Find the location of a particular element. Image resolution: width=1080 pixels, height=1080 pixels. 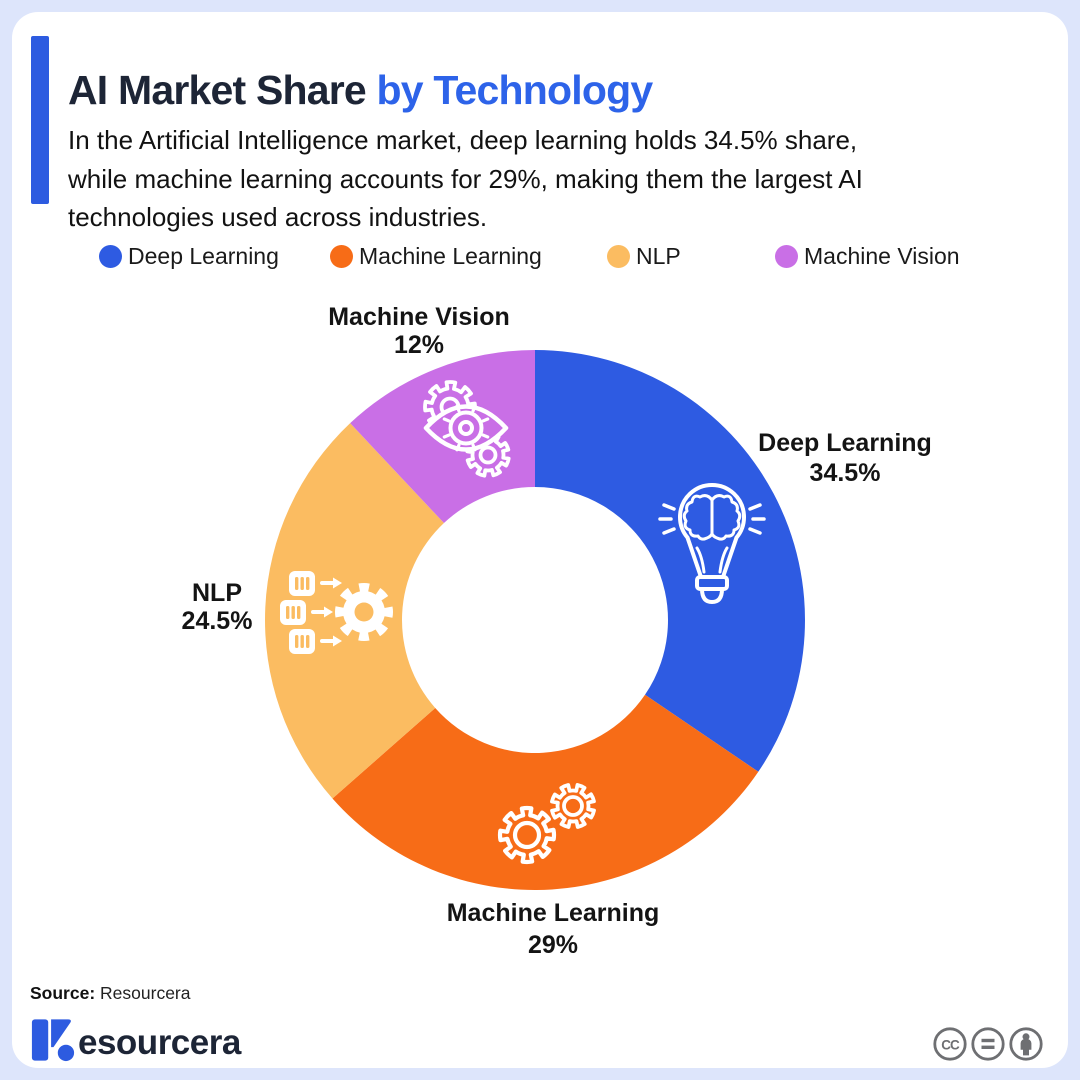

legend-item-machine-learning: Machine Learning is located at coordinates (436, 256).